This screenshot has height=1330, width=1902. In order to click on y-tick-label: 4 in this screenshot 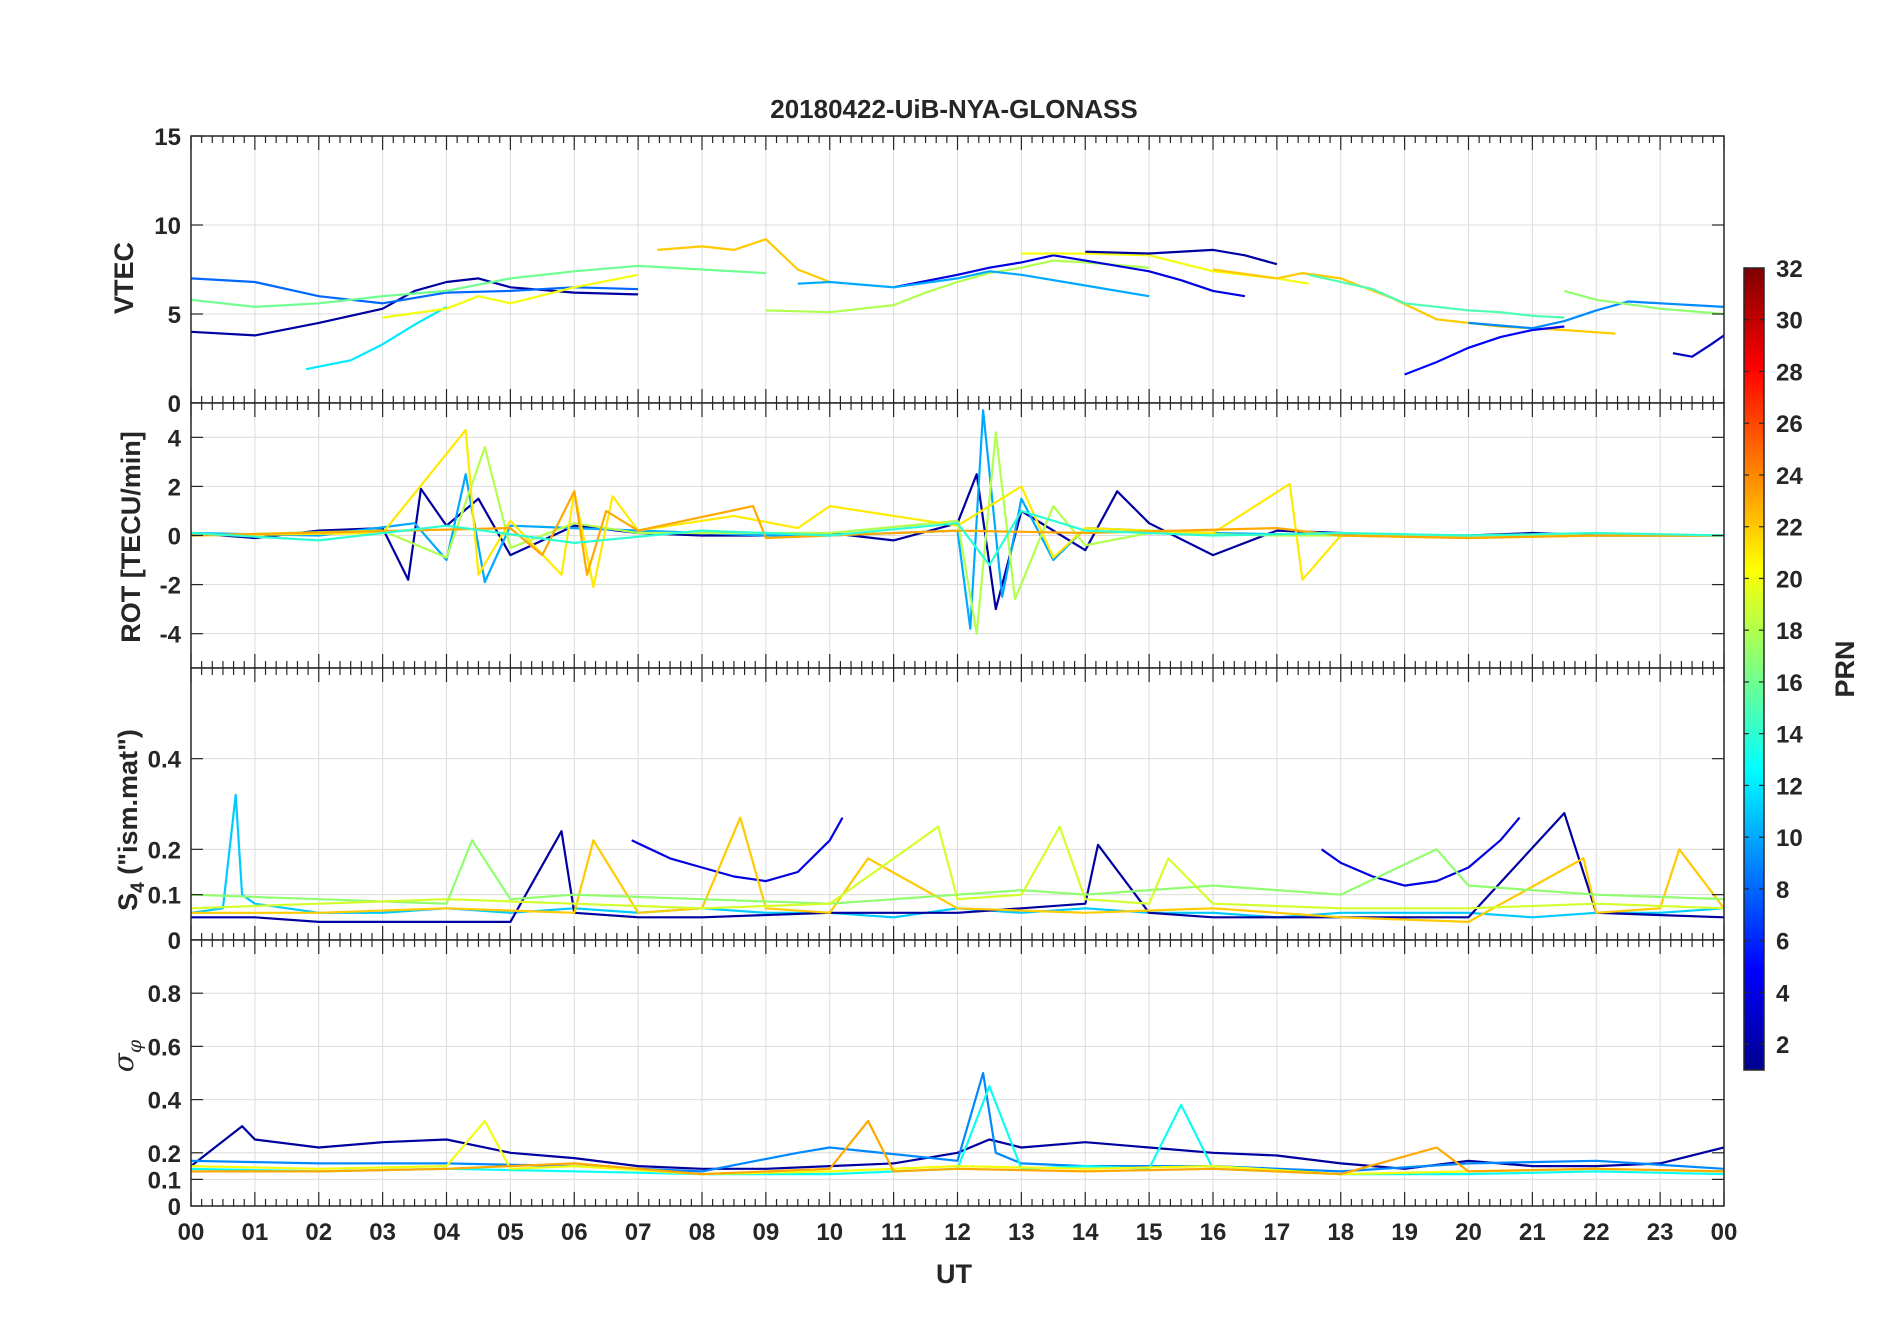, I will do `click(175, 438)`.